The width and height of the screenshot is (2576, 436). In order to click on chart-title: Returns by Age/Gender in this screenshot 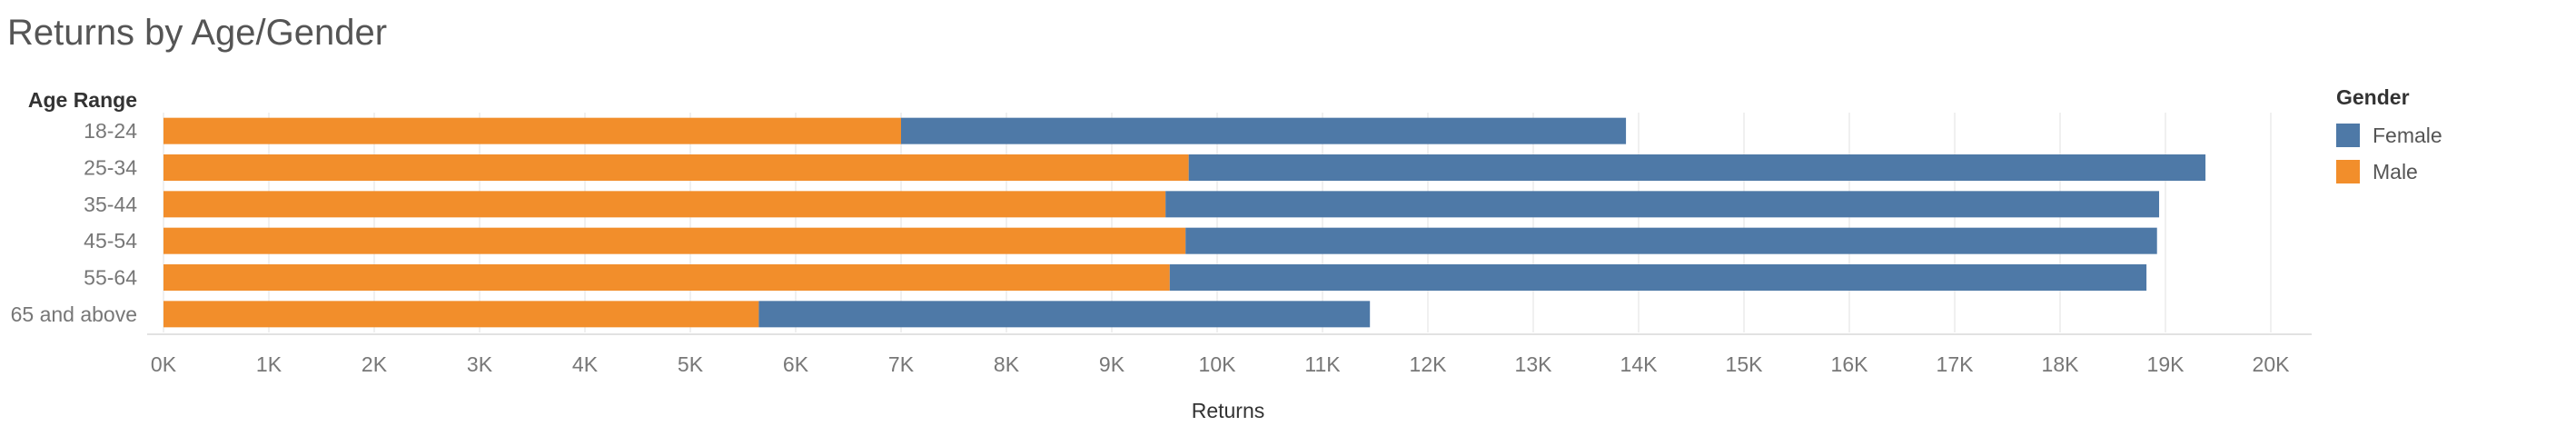, I will do `click(197, 33)`.